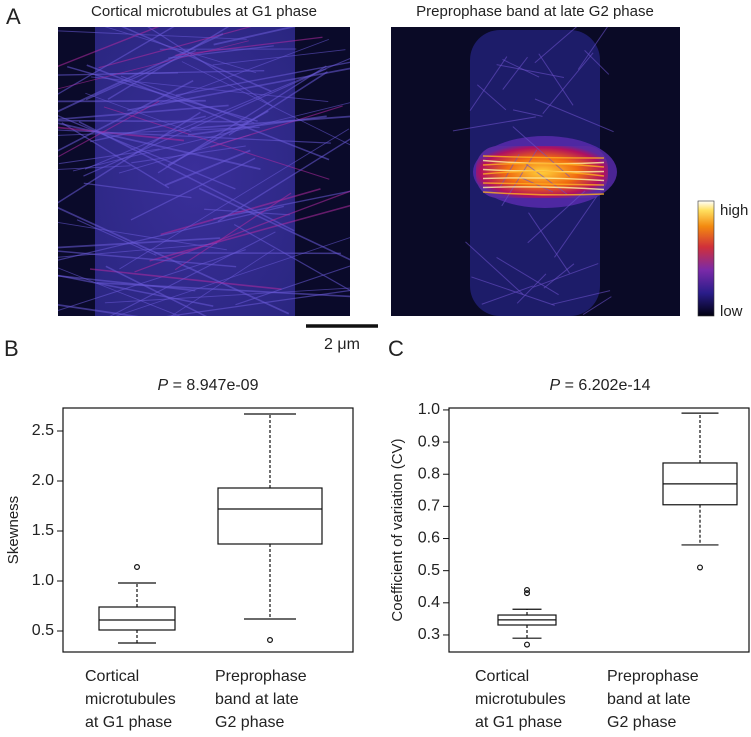  What do you see at coordinates (13, 16) in the screenshot?
I see `panel-label: A` at bounding box center [13, 16].